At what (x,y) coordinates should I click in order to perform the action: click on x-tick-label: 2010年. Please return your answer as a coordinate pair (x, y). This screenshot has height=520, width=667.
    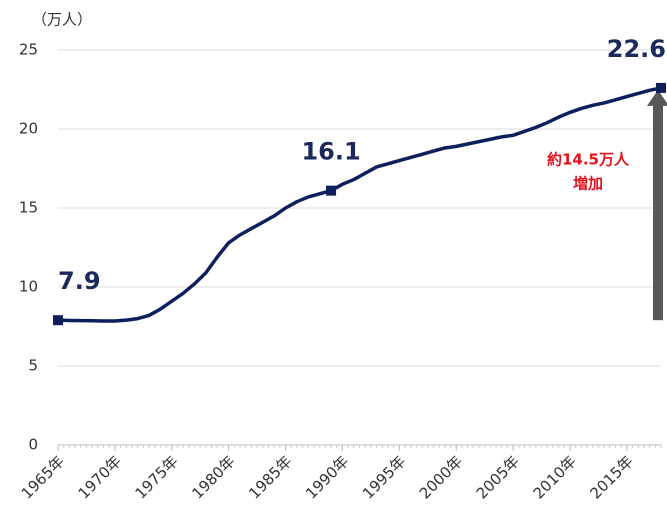
    Looking at the image, I should click on (555, 477).